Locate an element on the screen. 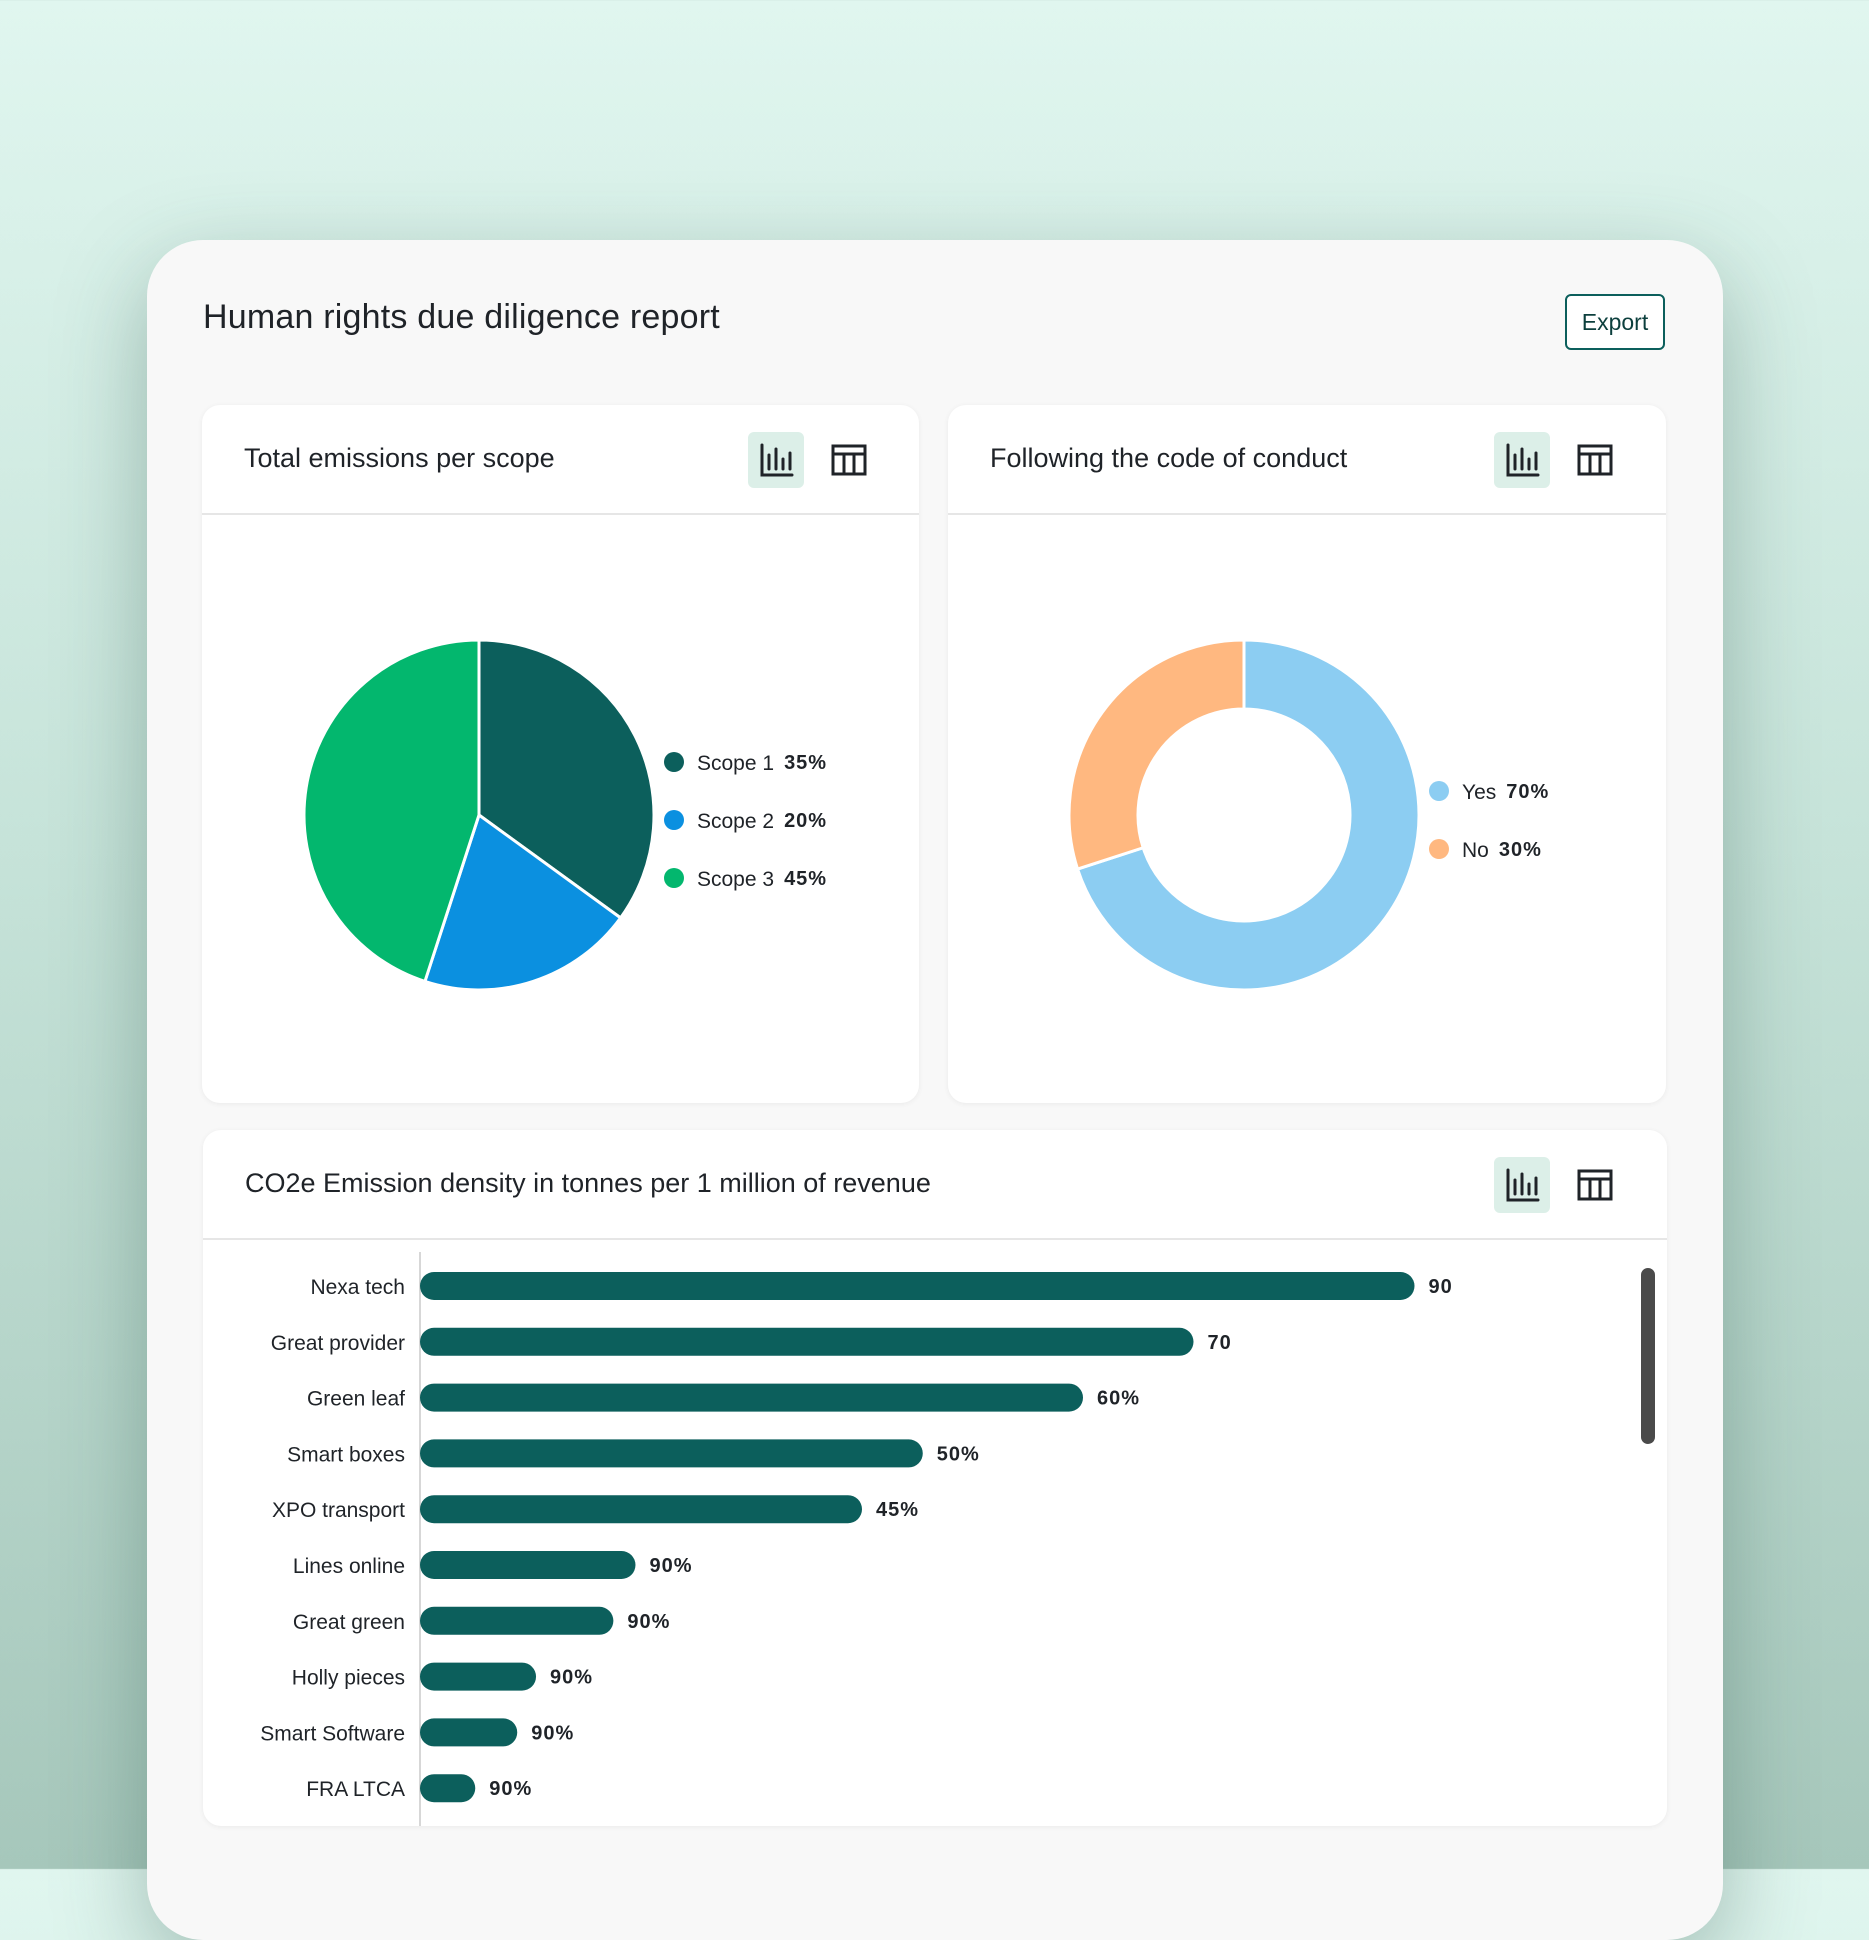 Image resolution: width=1869 pixels, height=1940 pixels. bar-value-label: 45% is located at coordinates (897, 1510).